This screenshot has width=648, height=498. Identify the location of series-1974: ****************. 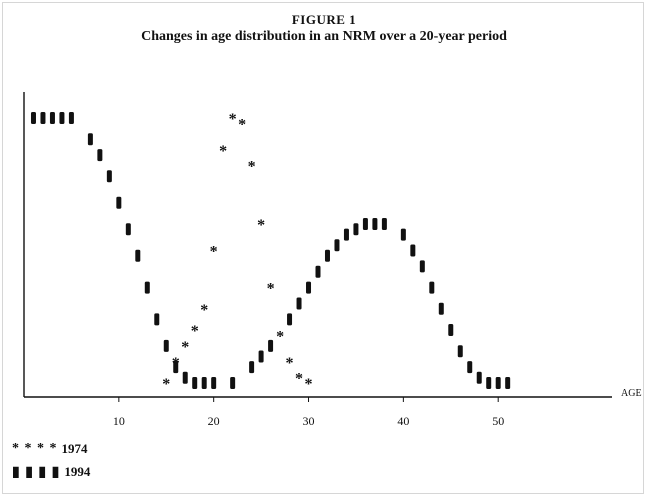
(237, 252).